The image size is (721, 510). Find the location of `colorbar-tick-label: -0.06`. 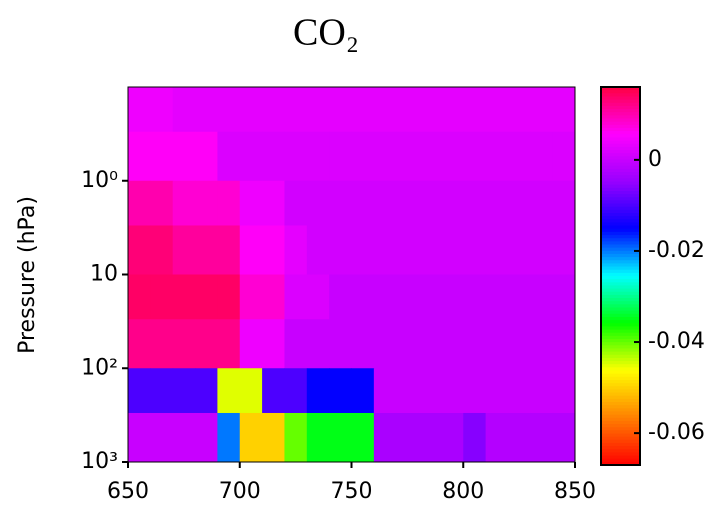

colorbar-tick-label: -0.06 is located at coordinates (676, 432).